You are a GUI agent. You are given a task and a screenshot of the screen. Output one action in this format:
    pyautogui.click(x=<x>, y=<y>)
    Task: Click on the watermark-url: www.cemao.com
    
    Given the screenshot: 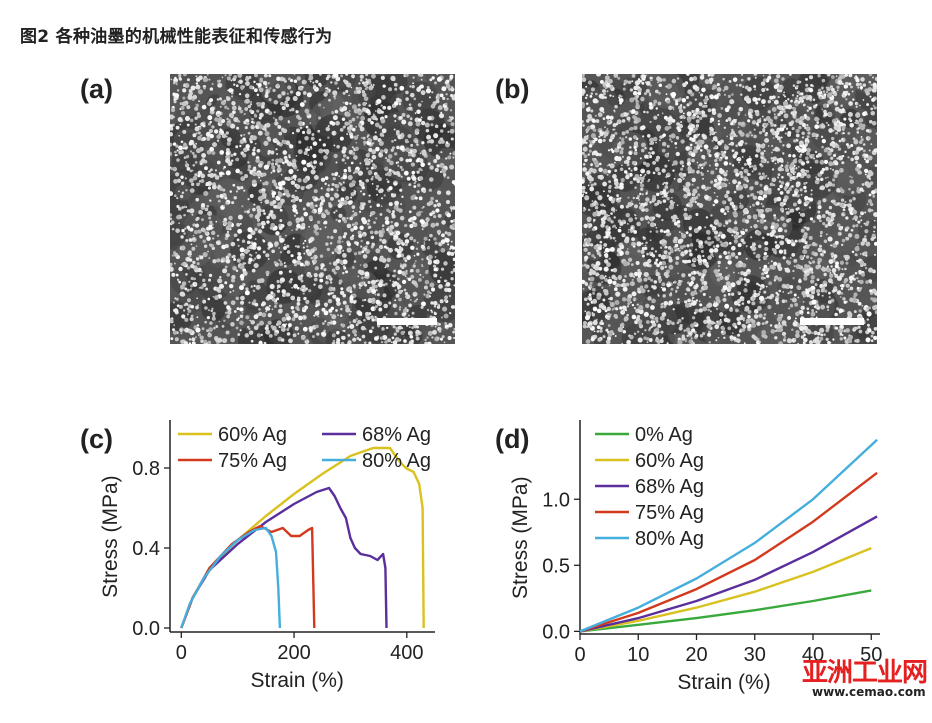 What is the action you would take?
    pyautogui.click(x=869, y=692)
    